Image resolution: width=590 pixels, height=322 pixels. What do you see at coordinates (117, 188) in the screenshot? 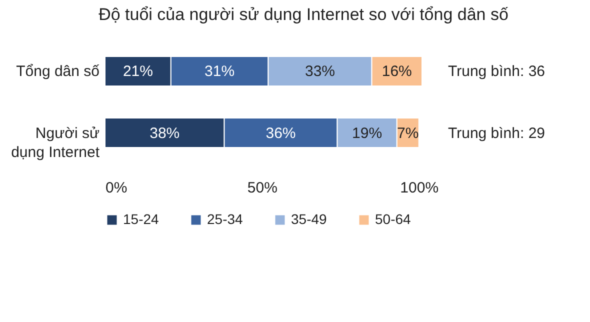
I see `x-tick-label: 0%` at bounding box center [117, 188].